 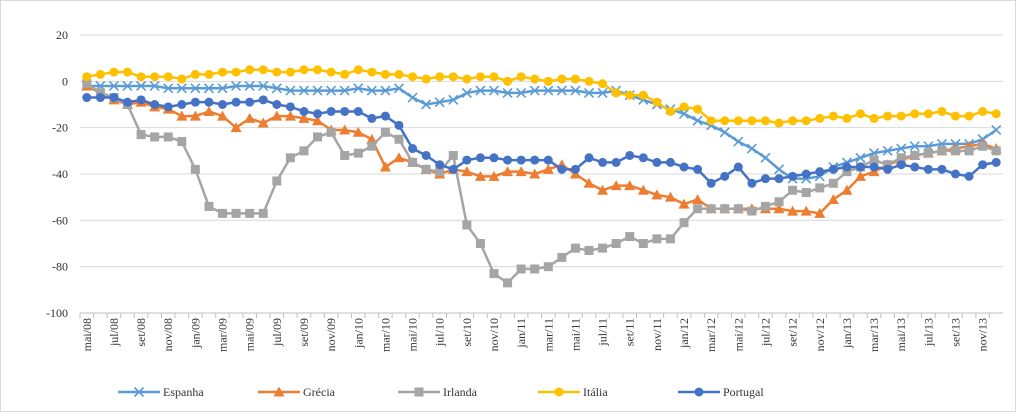 I want to click on legend-label: Irlanda, so click(x=460, y=392).